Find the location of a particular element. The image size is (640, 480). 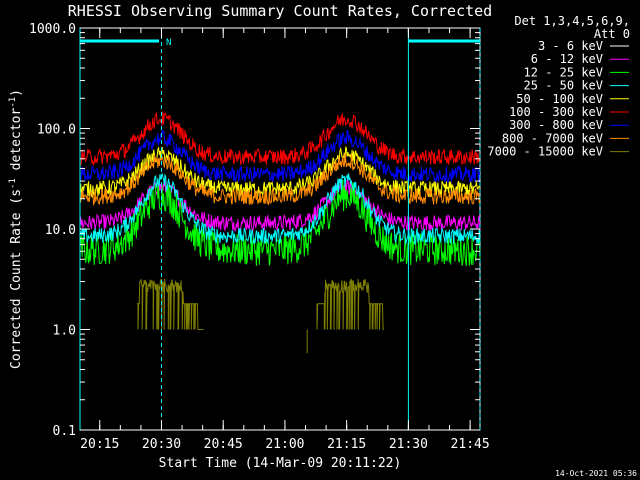

y-axis-label-sup1: -1 is located at coordinates (13, 183).